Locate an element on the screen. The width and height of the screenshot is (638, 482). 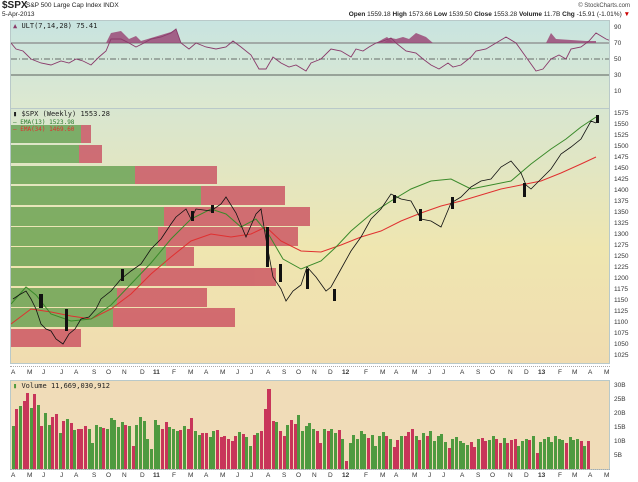
symbol-description: S&P 500 Large Cap Index INDX is located at coordinates (72, 5).